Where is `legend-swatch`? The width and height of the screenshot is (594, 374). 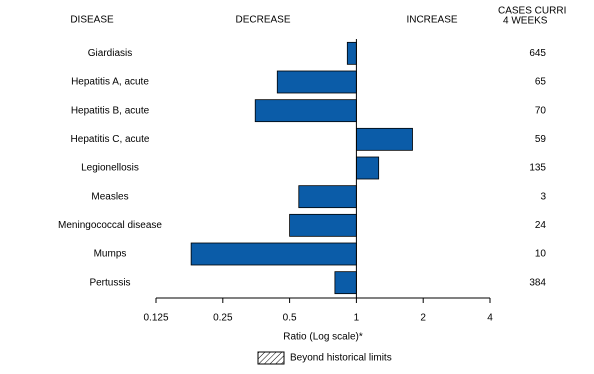 legend-swatch is located at coordinates (271, 358).